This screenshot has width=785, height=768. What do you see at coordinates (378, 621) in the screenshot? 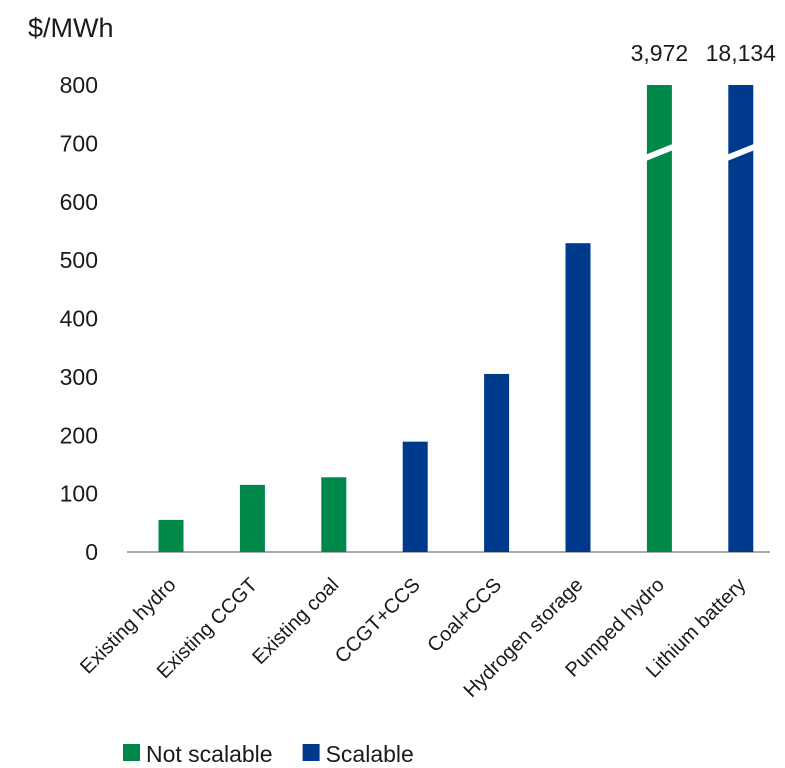
I see `category-label: CCGT+CCS` at bounding box center [378, 621].